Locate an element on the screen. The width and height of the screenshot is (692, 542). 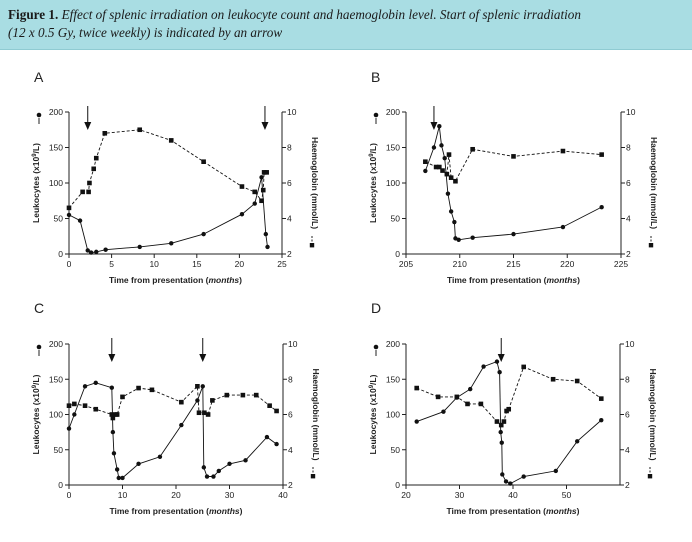
left-axis-label: Leukocytes (x109/L) is located at coordinates (373, 414).